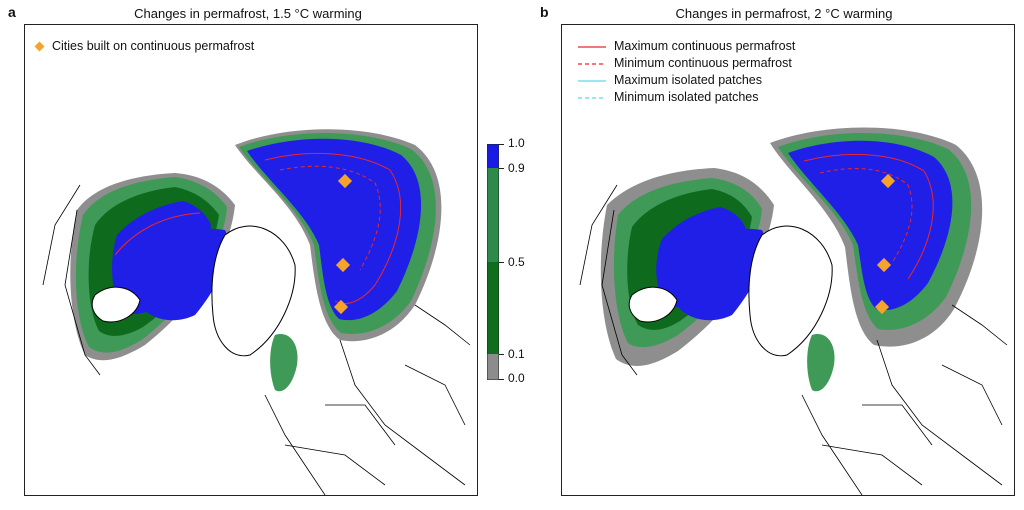 This screenshot has height=510, width=1024. I want to click on legend-b-label: Maximum isolated patches, so click(688, 80).